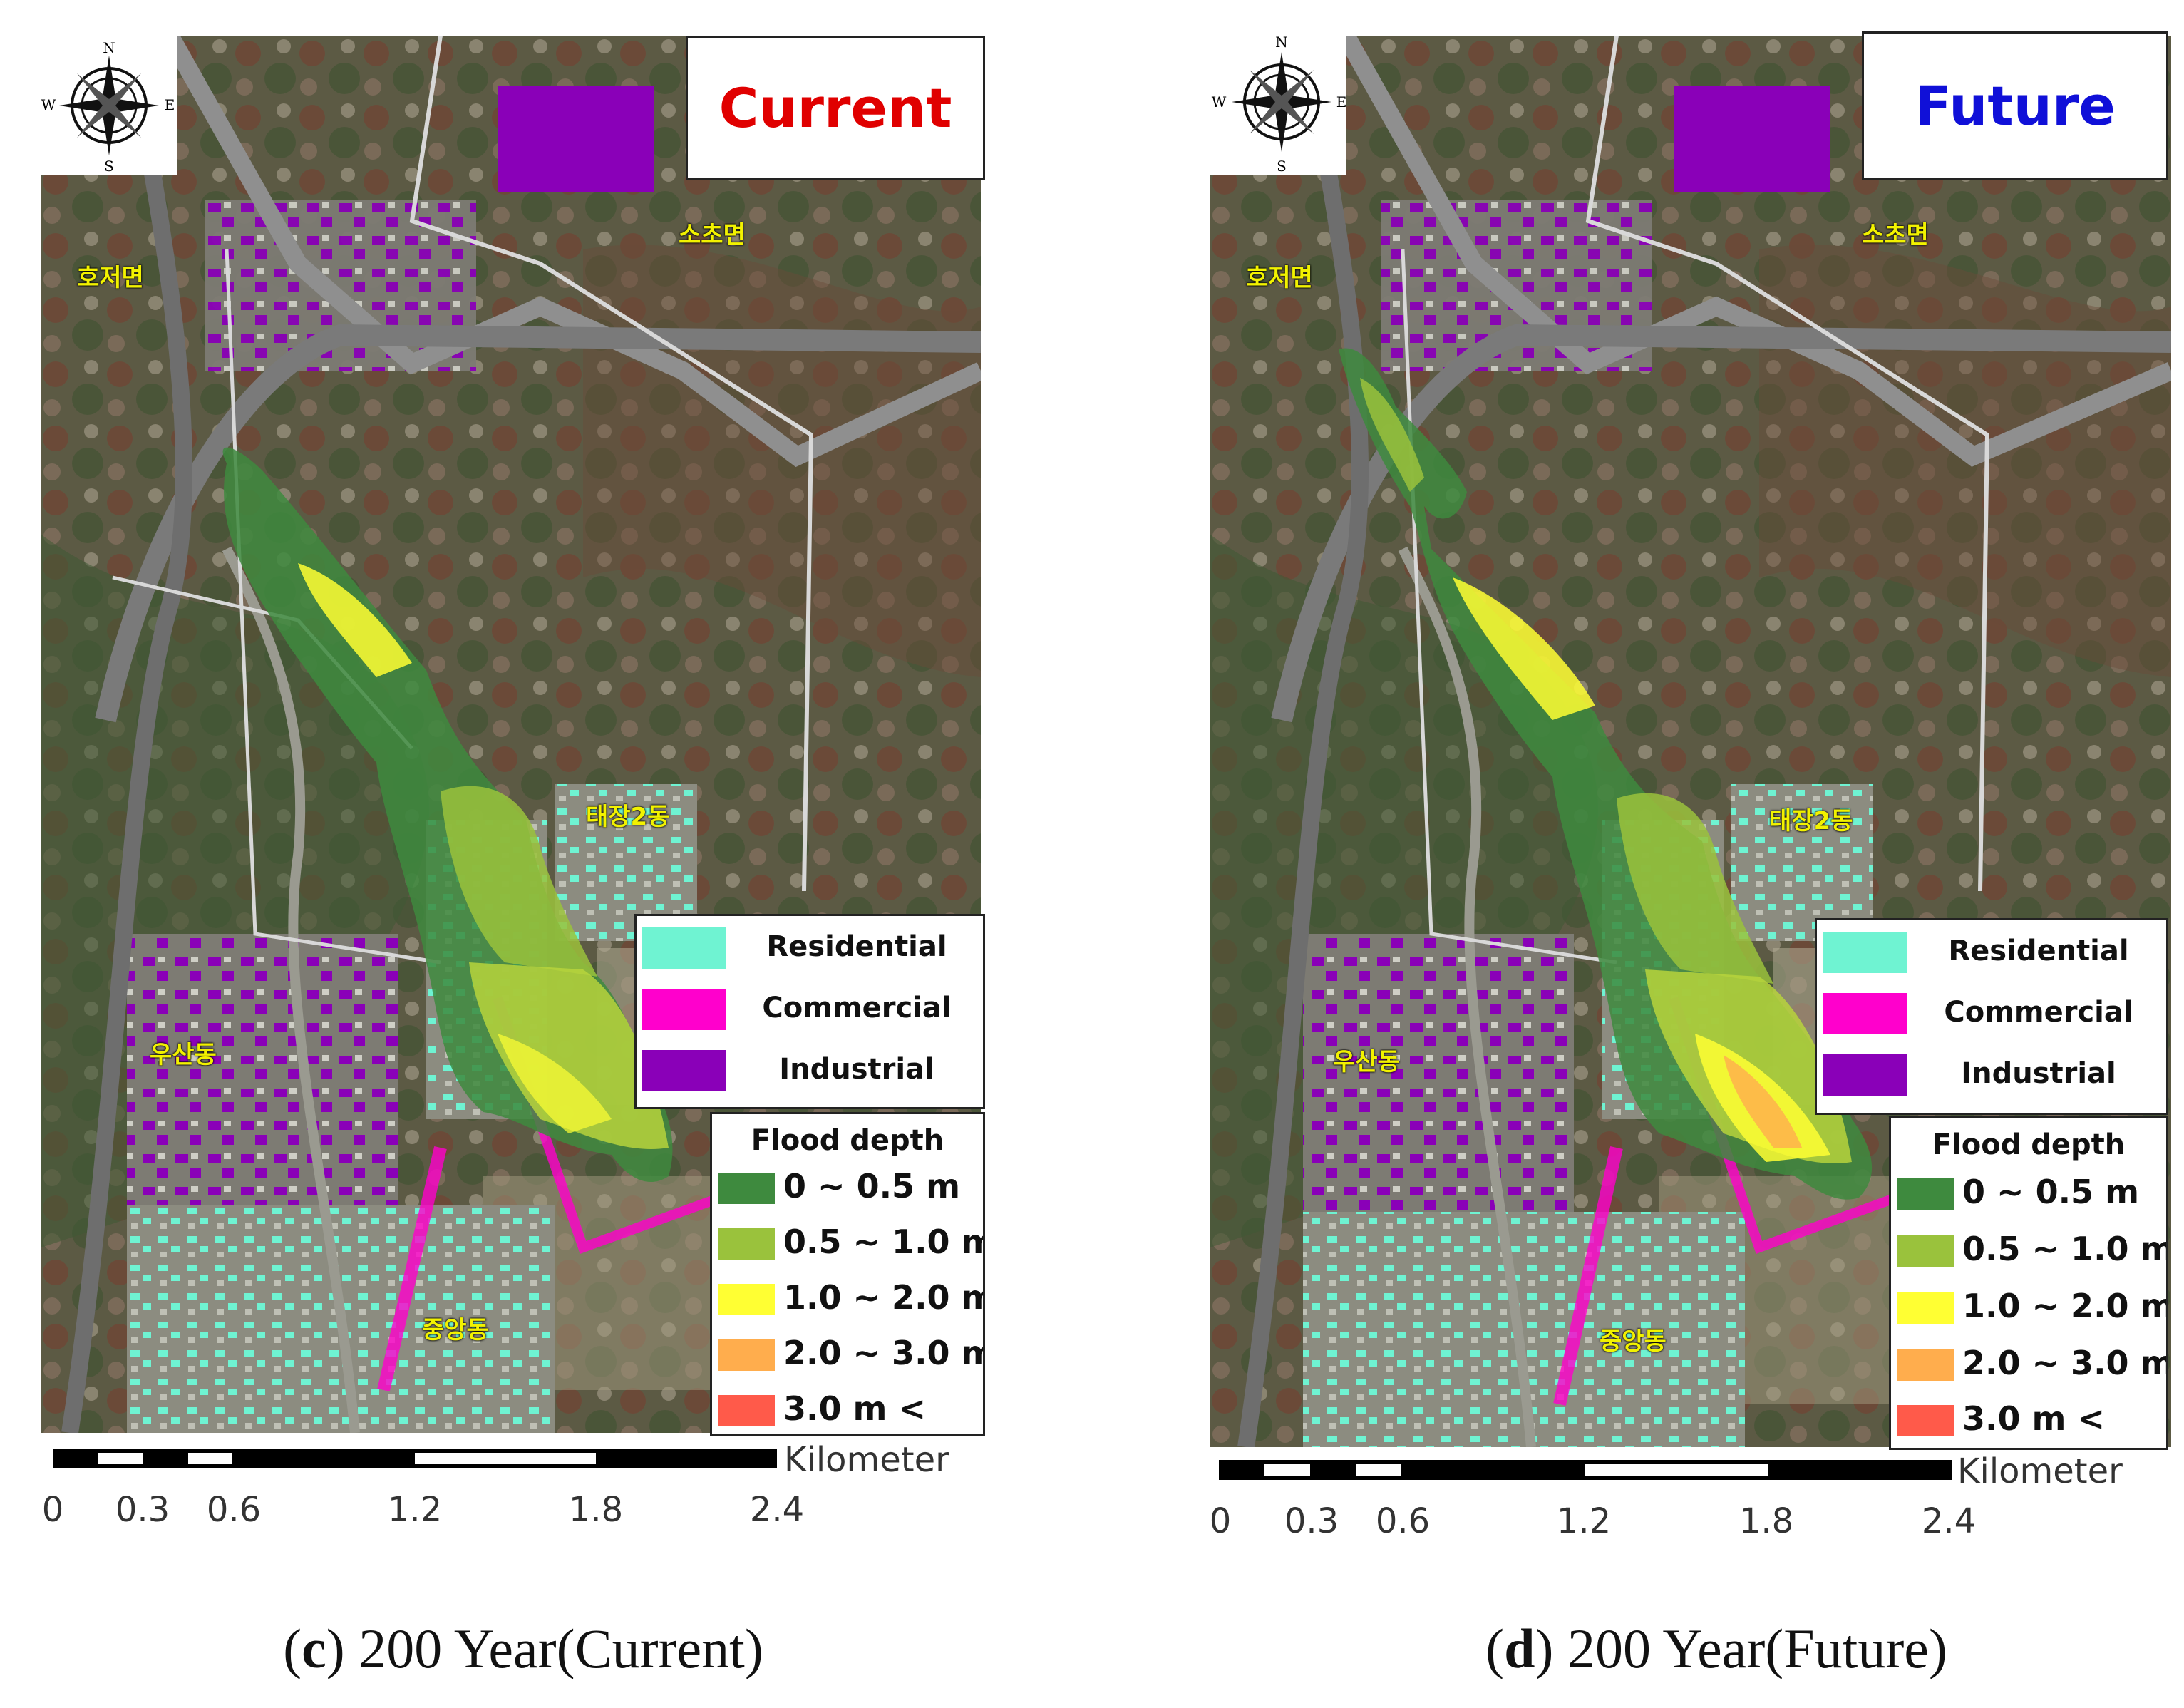  Describe the element at coordinates (1281, 42) in the screenshot. I see `compass-n: N` at that location.